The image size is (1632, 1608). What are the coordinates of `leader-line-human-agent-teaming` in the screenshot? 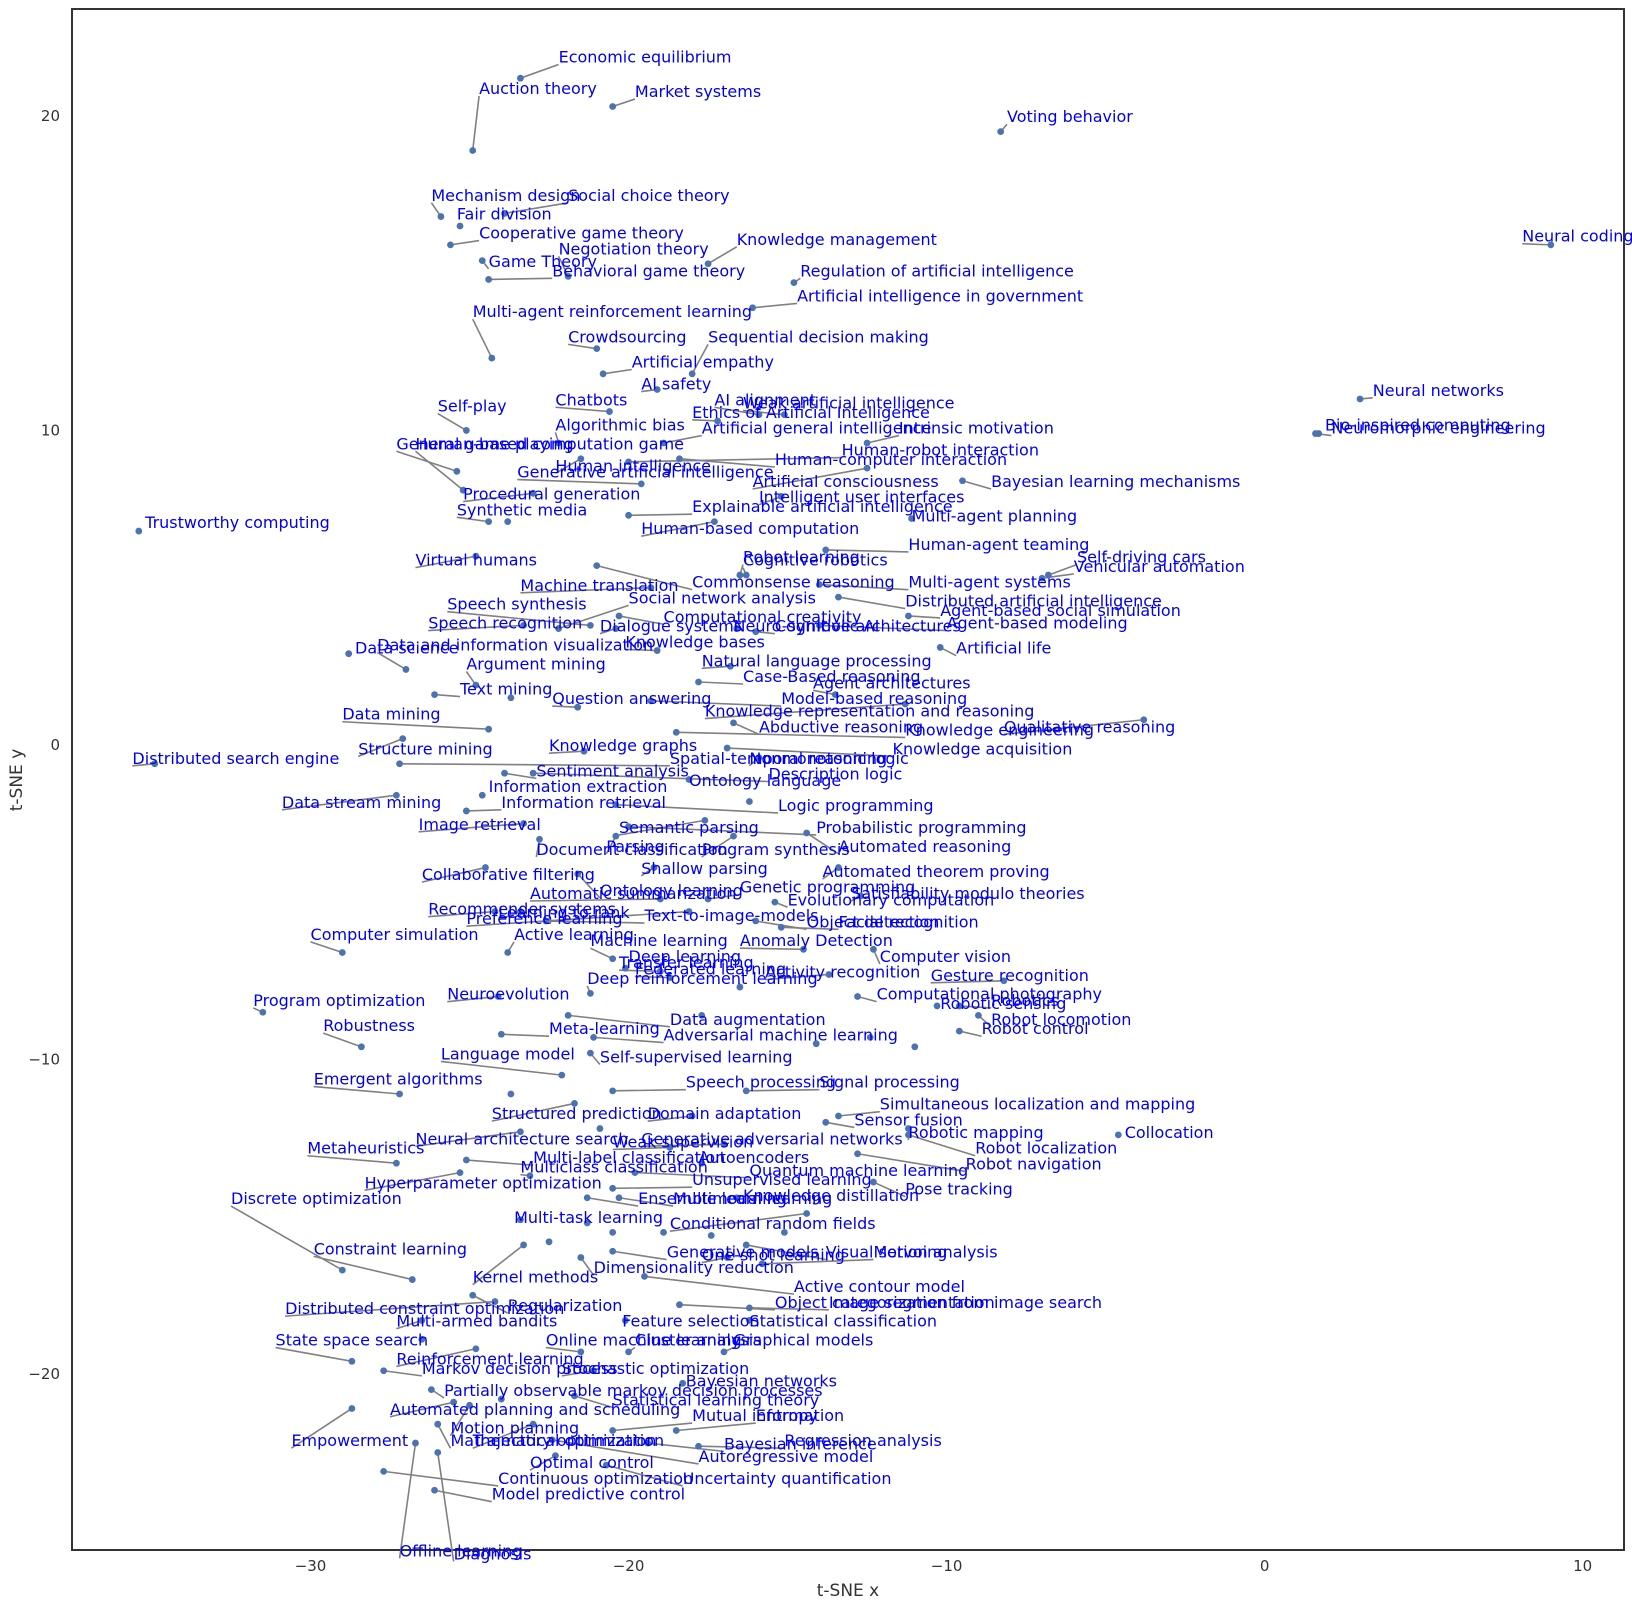 It's located at (867, 551).